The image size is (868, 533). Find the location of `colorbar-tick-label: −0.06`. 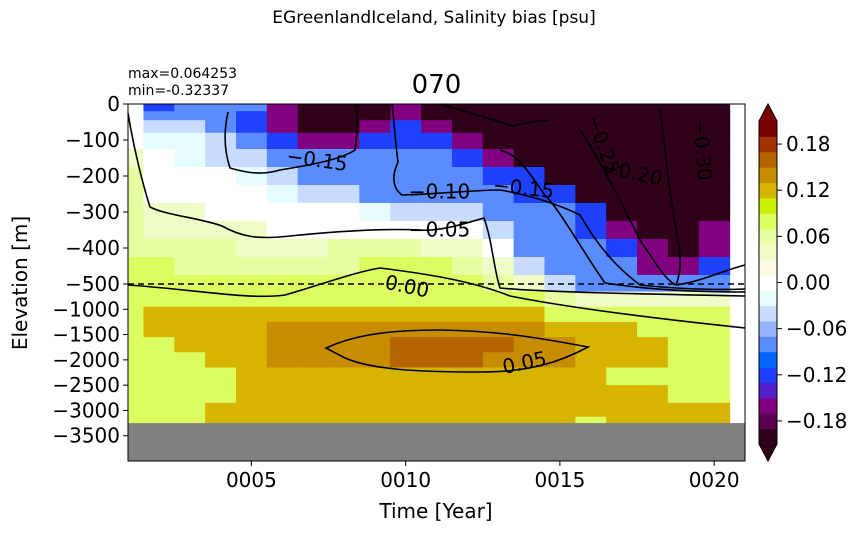

colorbar-tick-label: −0.06 is located at coordinates (816, 329).